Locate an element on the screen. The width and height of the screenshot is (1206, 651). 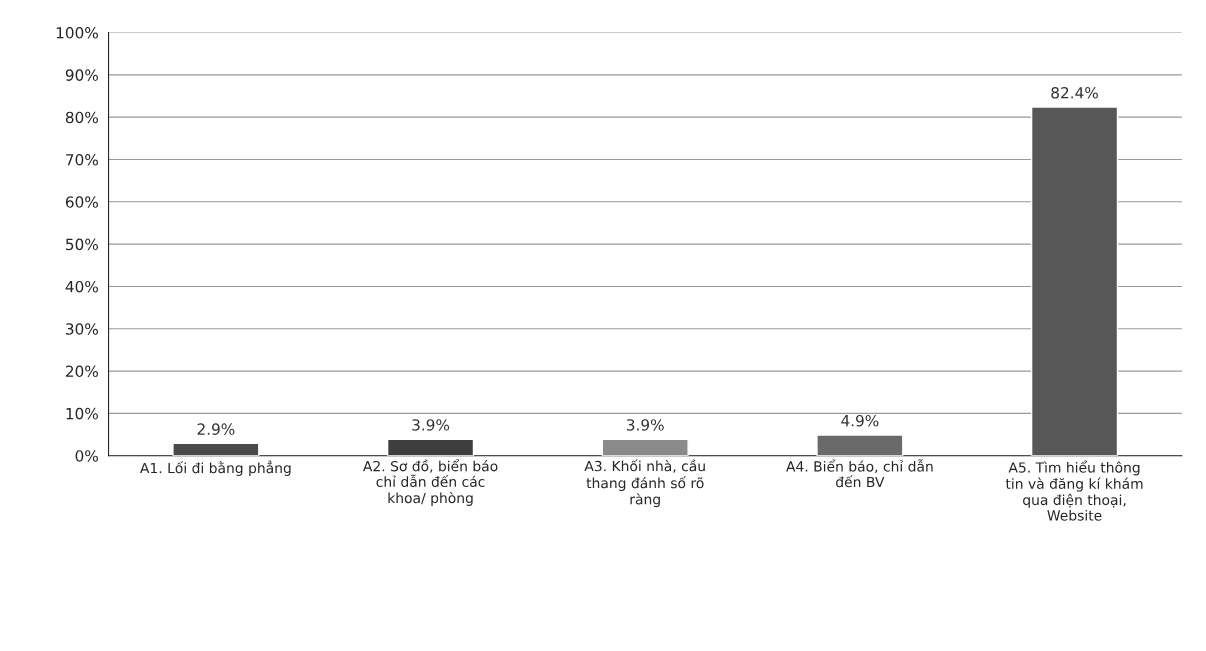
y-tick-label: 20% is located at coordinates (81, 371).